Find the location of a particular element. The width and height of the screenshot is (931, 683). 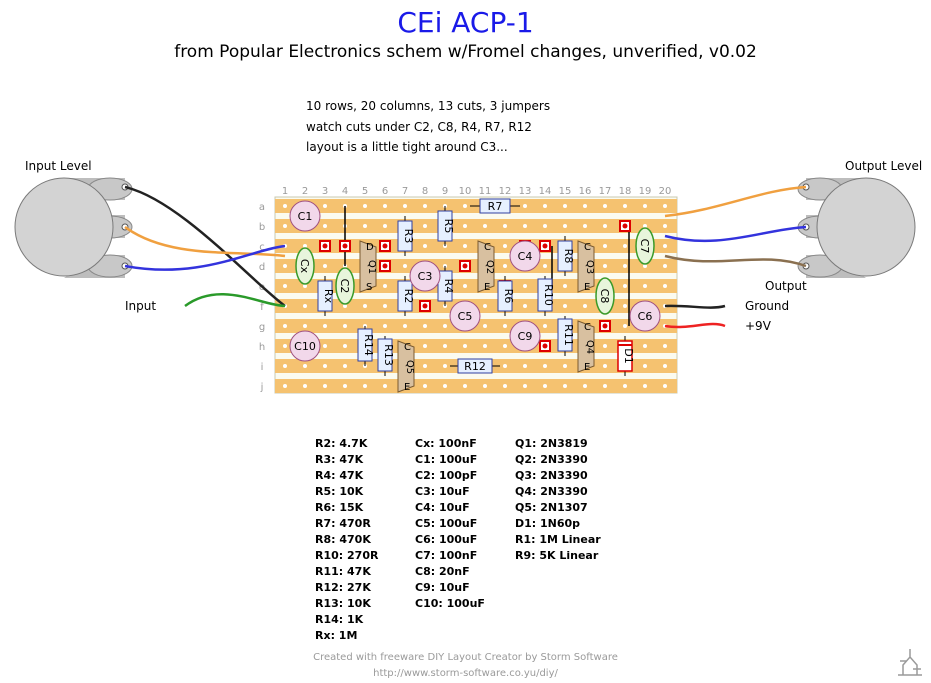

capacitor-c4: C4 is located at coordinates (525, 256).